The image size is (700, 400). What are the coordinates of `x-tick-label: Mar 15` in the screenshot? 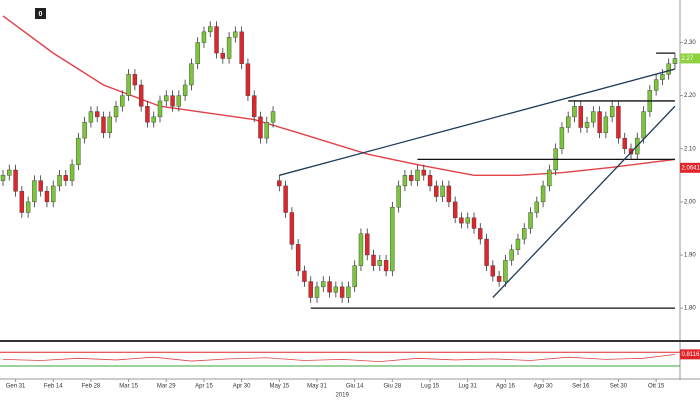 It's located at (128, 387).